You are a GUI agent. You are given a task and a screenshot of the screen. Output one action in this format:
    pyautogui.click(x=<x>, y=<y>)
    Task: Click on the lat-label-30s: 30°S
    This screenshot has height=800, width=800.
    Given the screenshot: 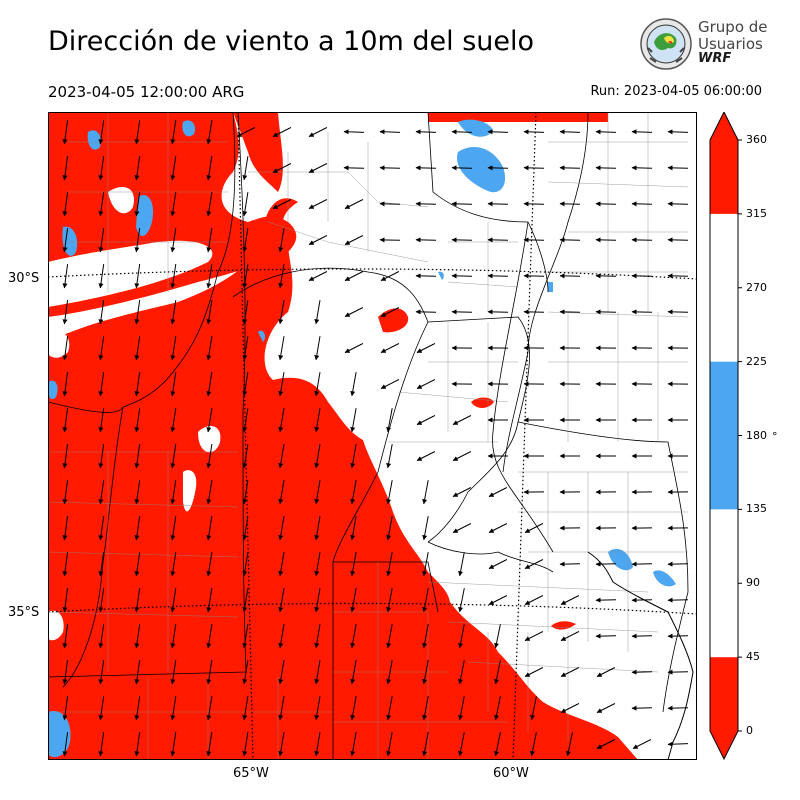 What is the action you would take?
    pyautogui.click(x=24, y=278)
    